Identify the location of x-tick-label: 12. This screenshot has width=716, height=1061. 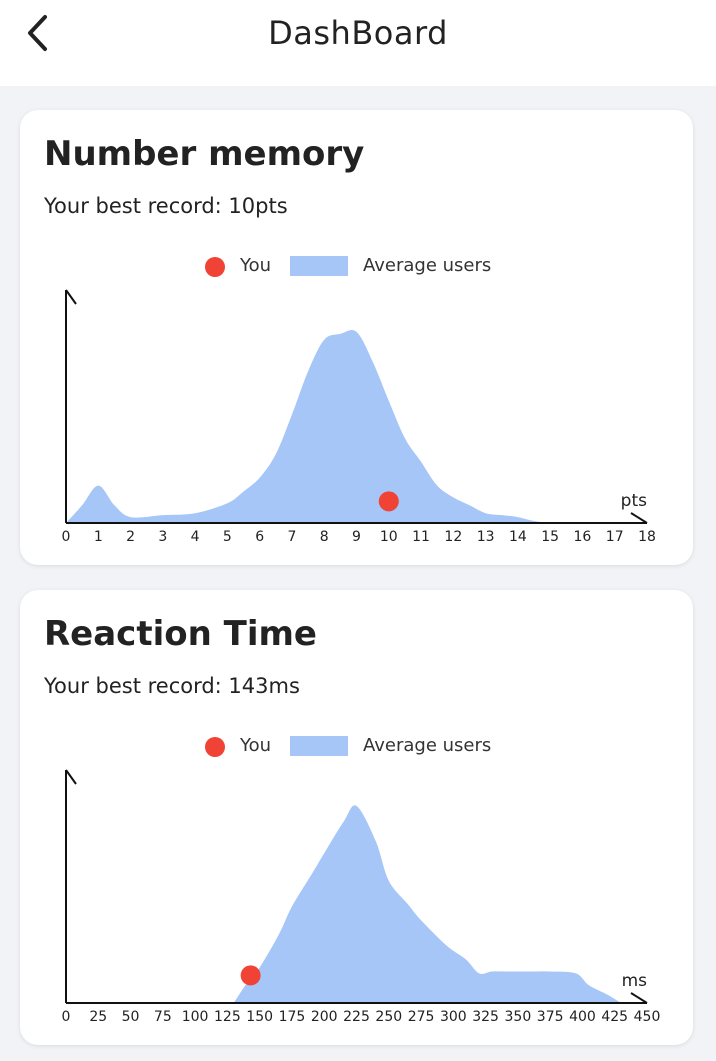
(453, 537).